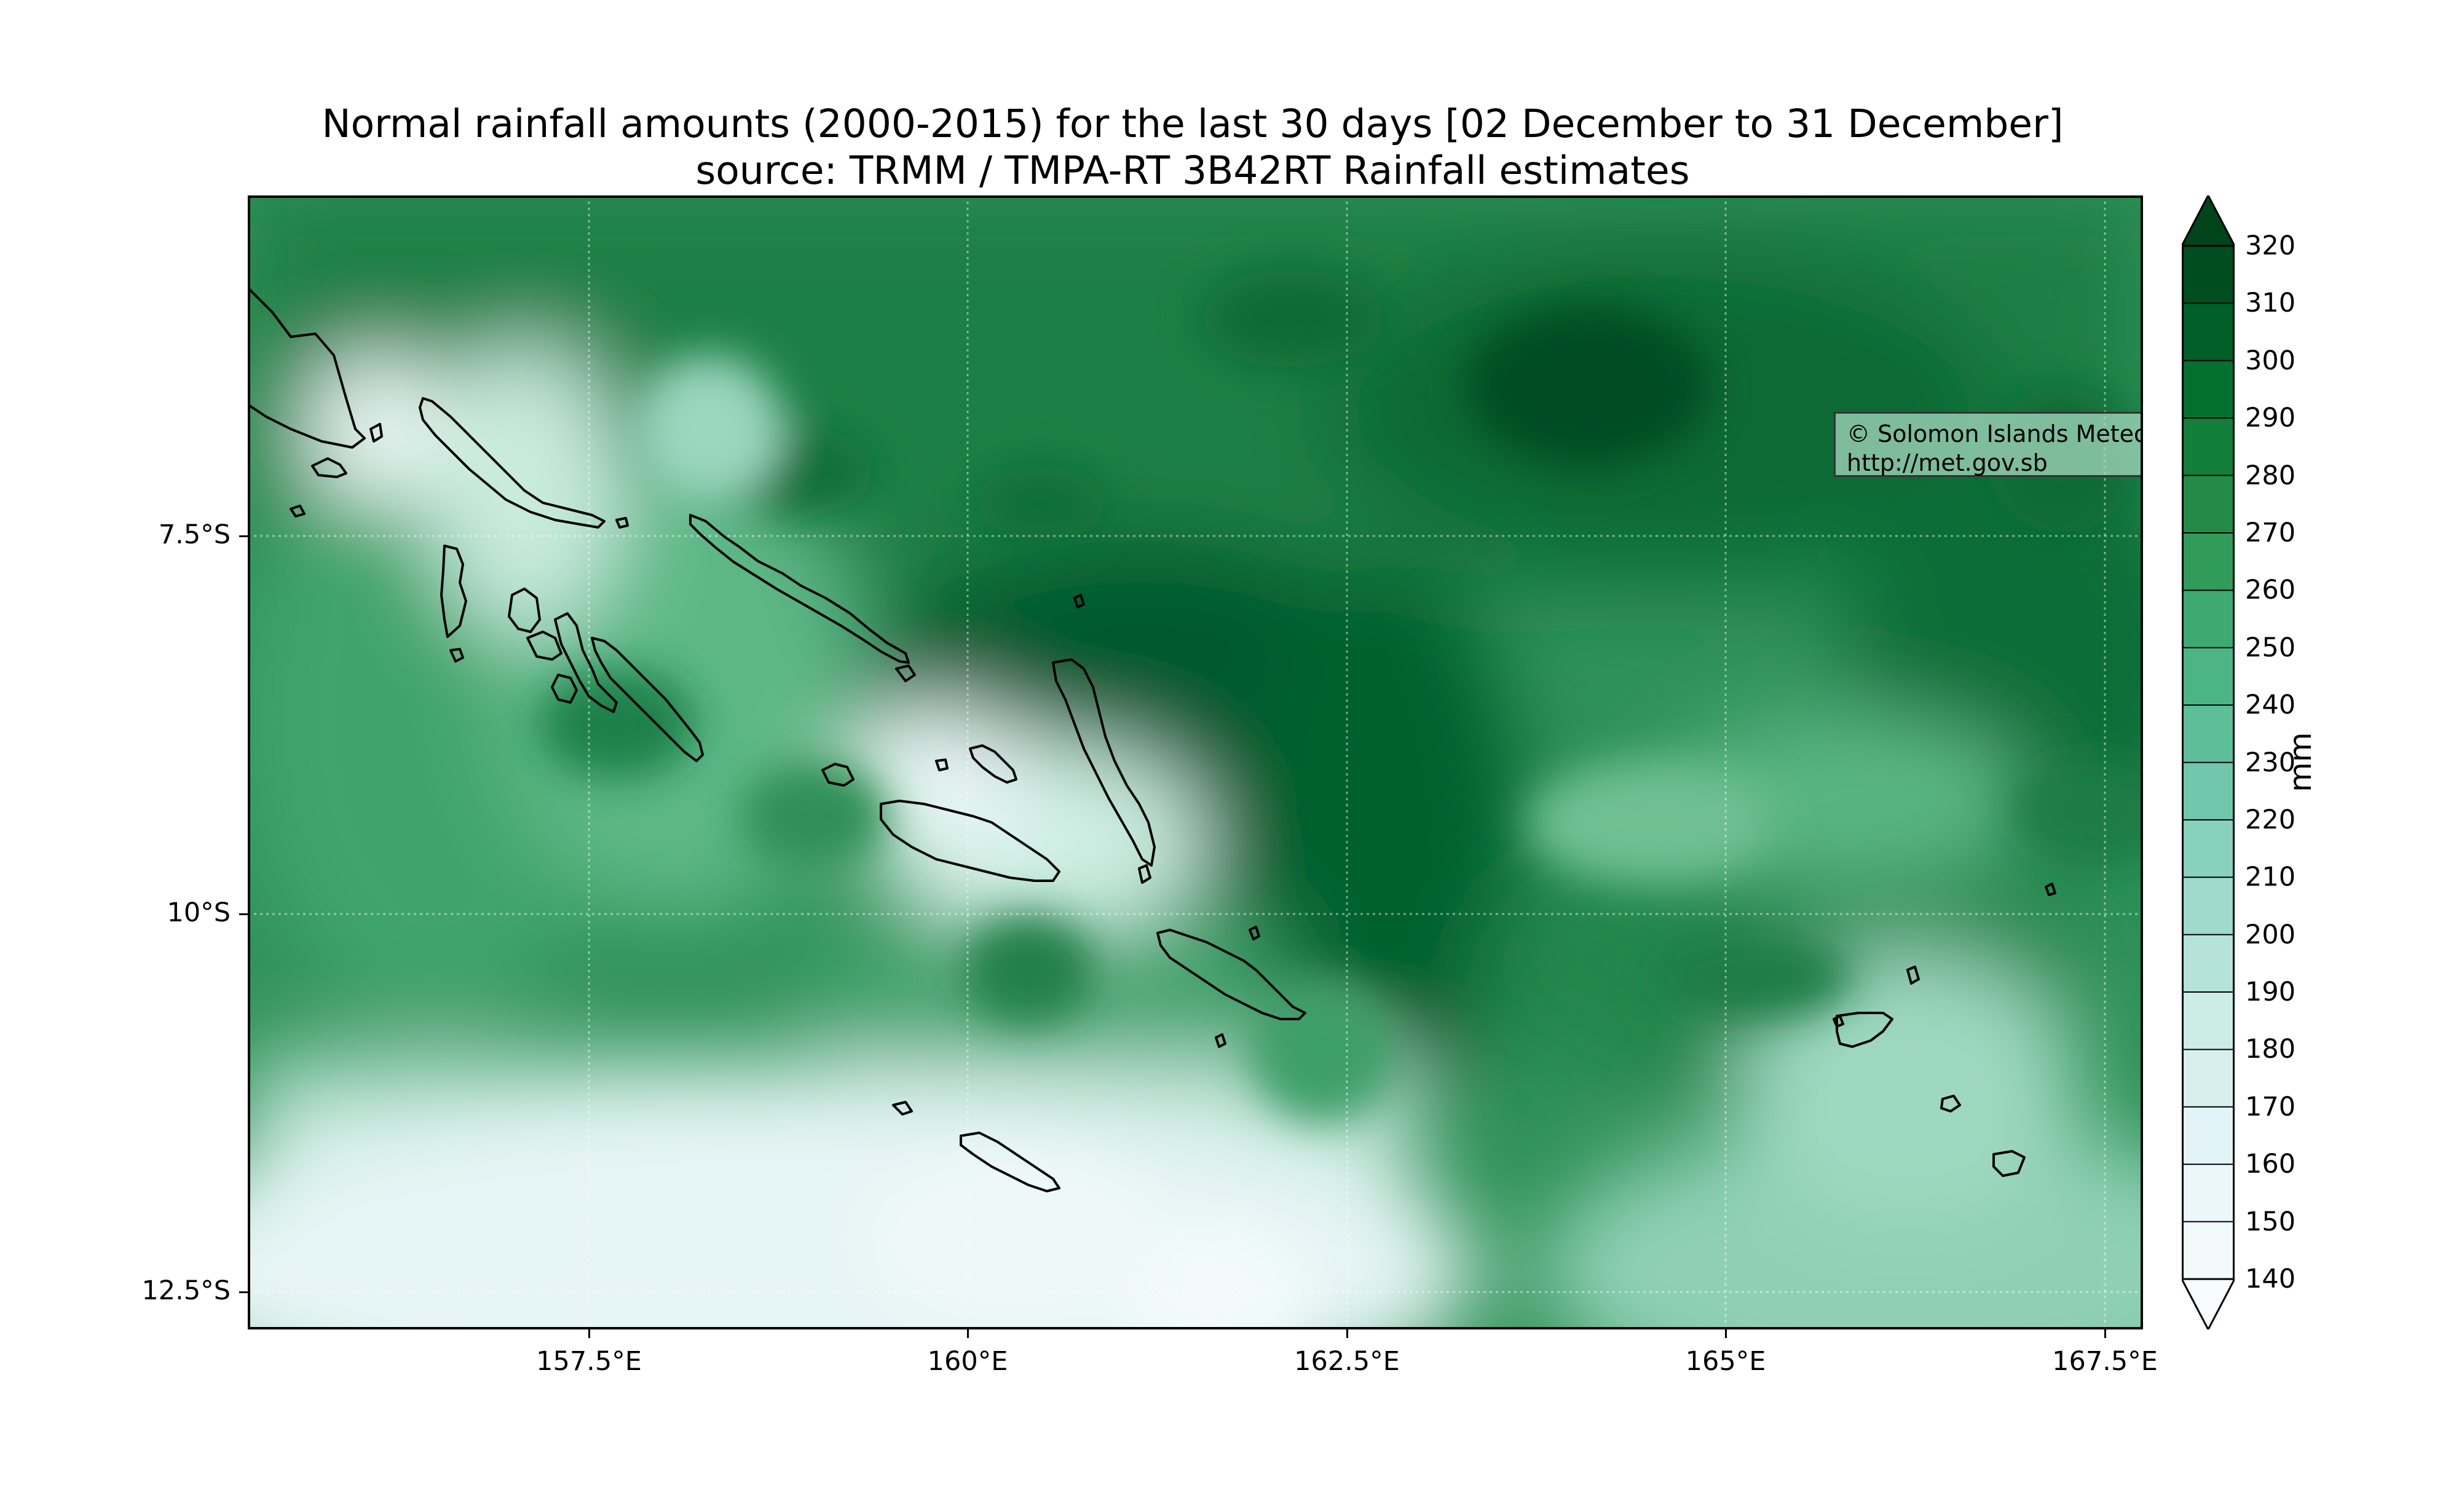  I want to click on colorbar-extend-low, so click(2208, 1303).